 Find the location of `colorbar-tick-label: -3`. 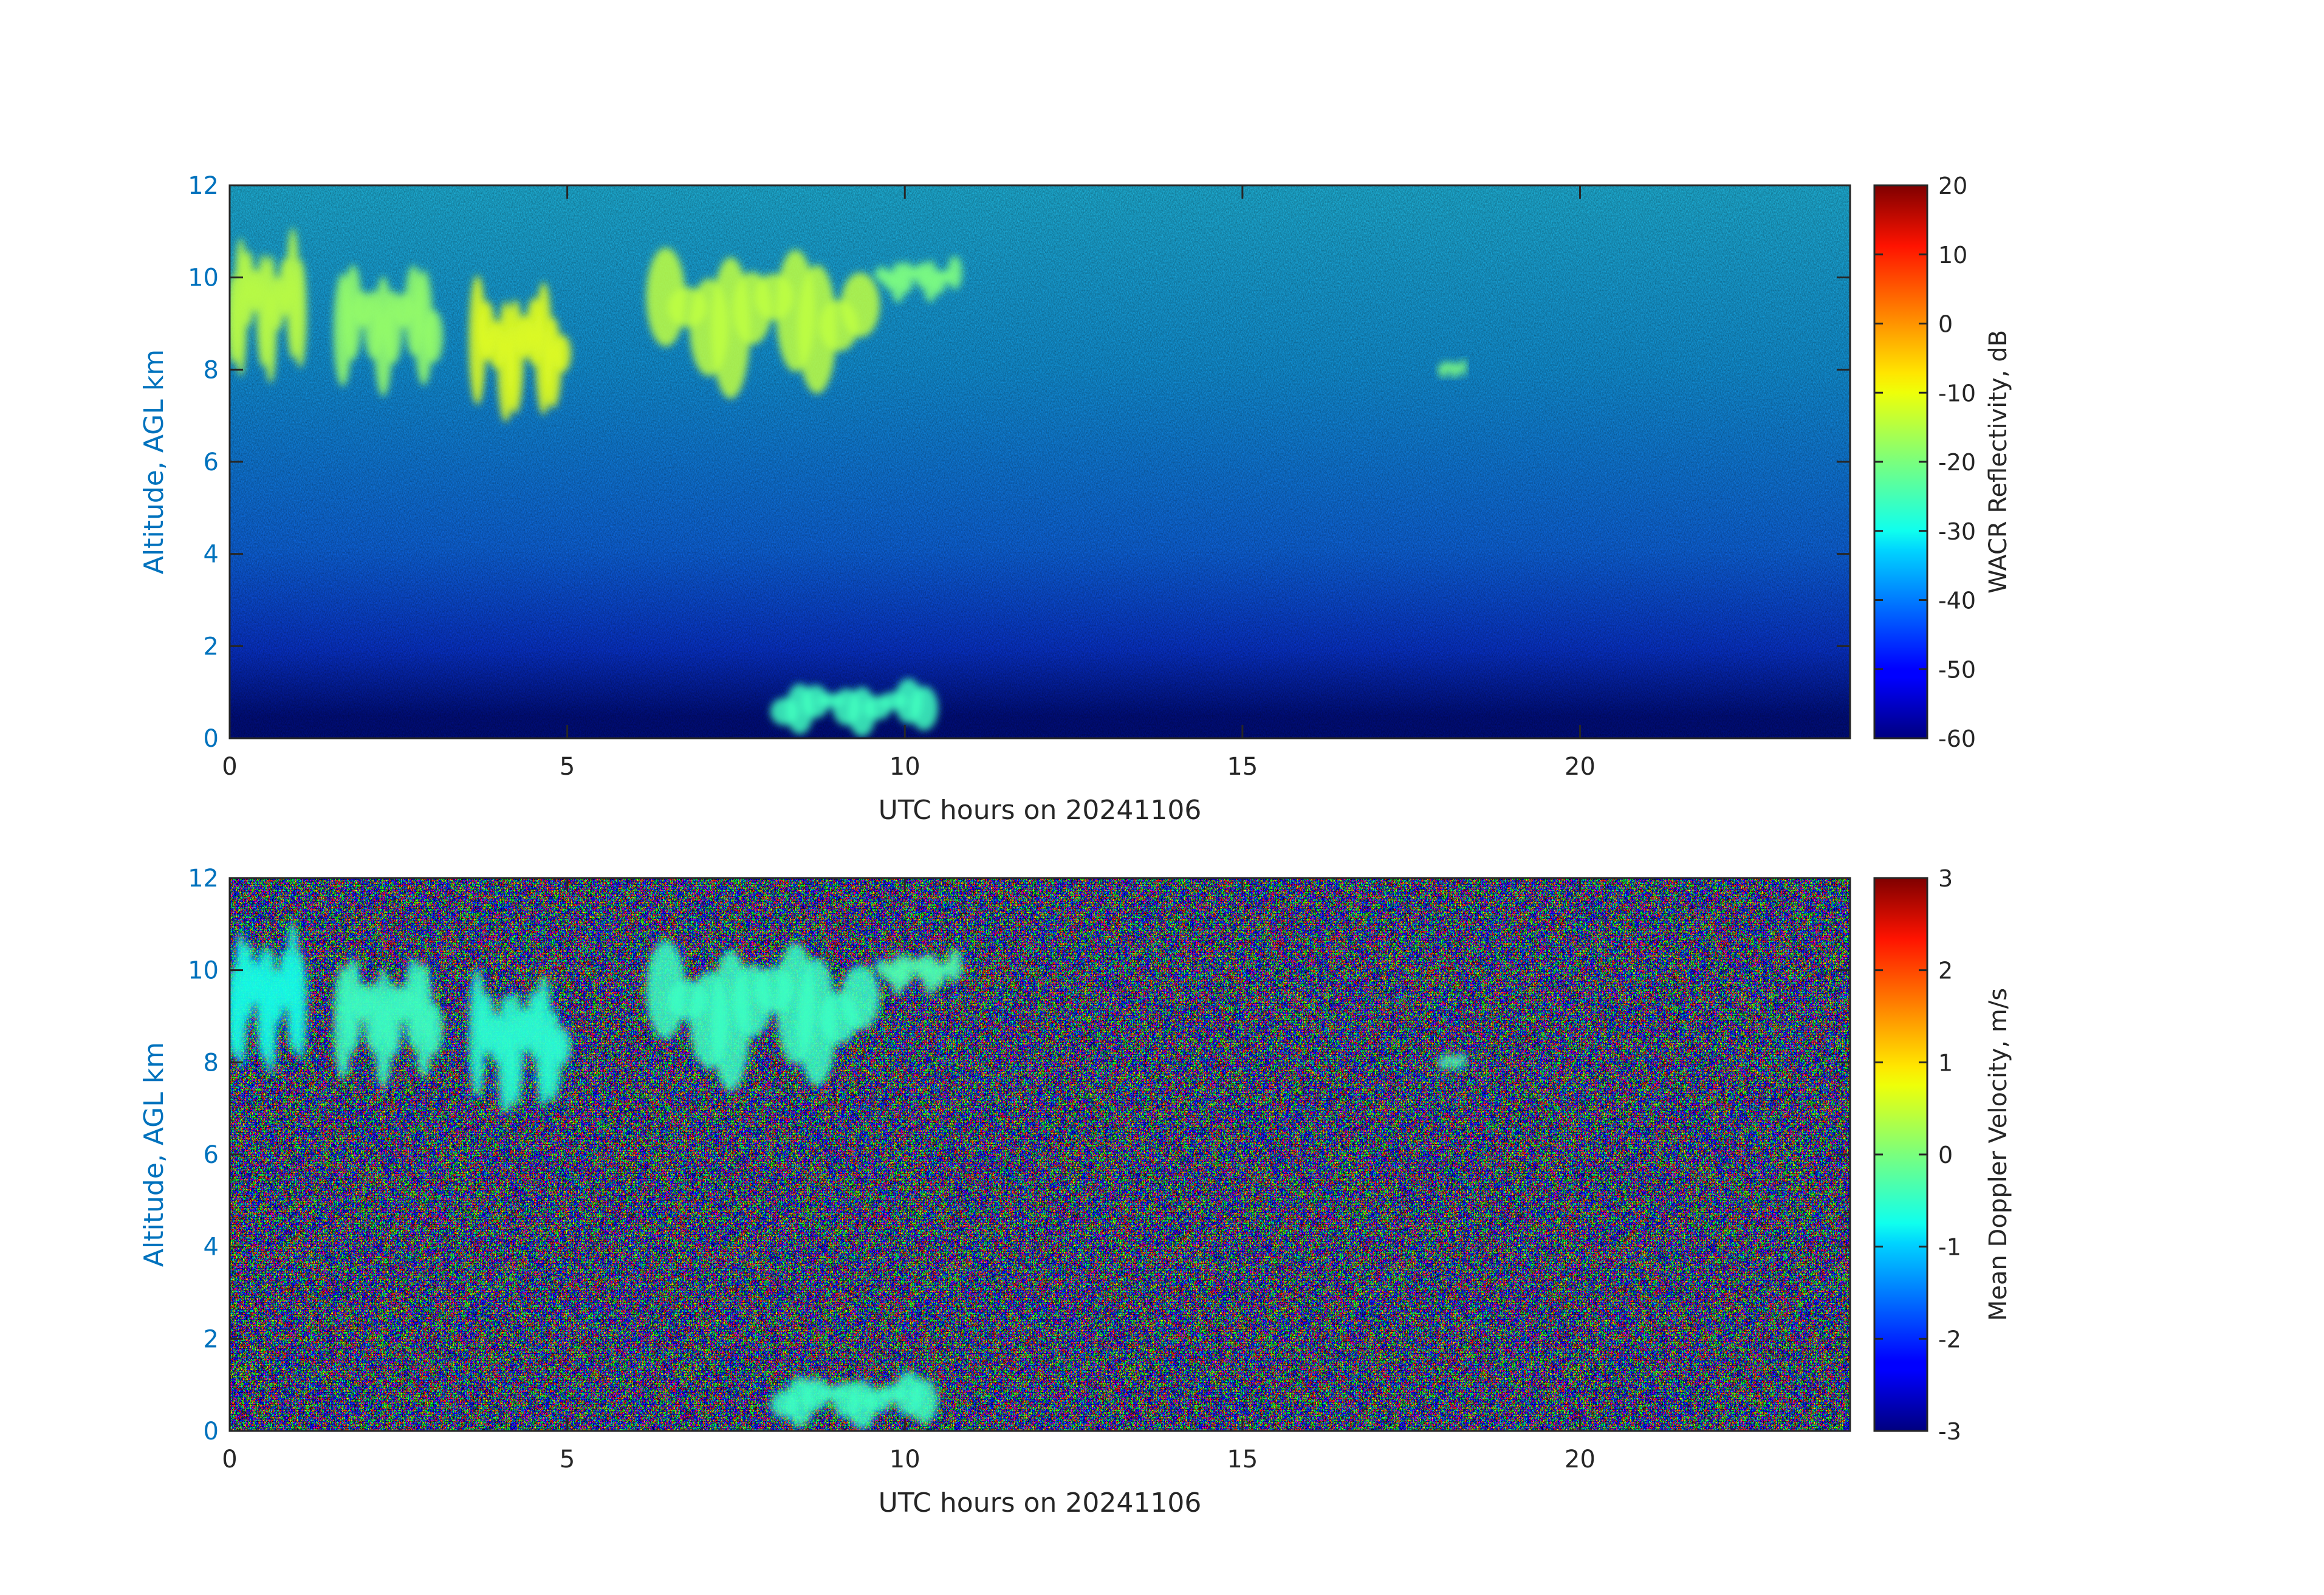

colorbar-tick-label: -3 is located at coordinates (1949, 1431).